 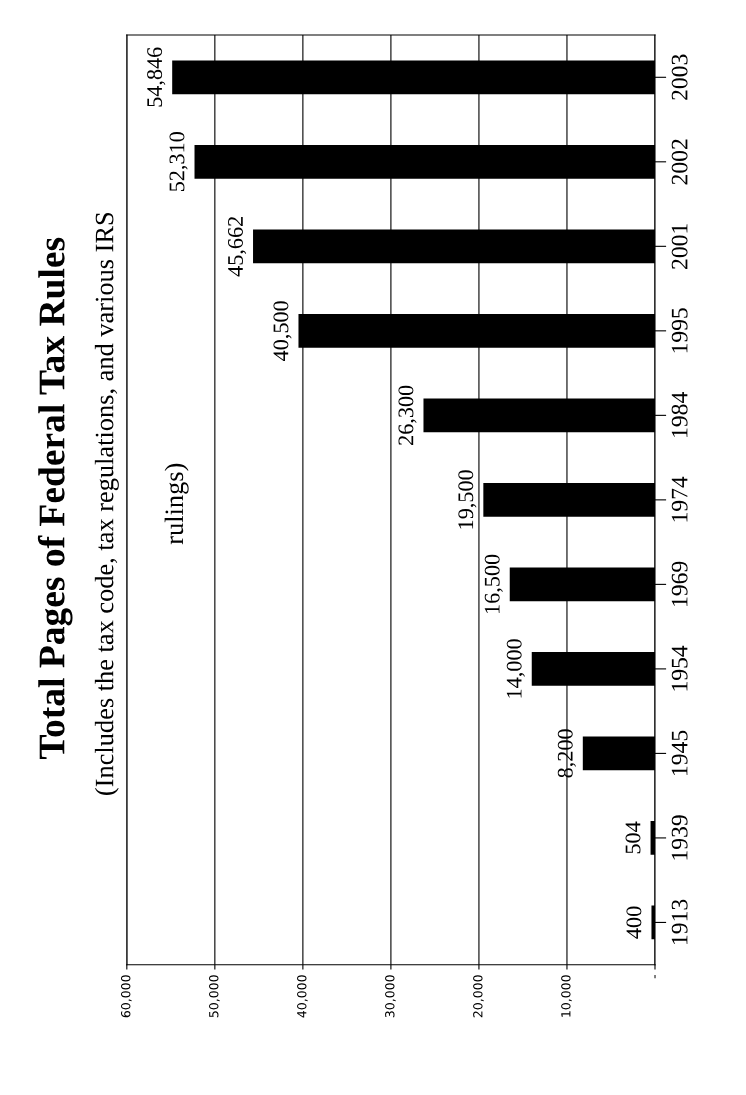 I want to click on data-label: 400, so click(x=634, y=922).